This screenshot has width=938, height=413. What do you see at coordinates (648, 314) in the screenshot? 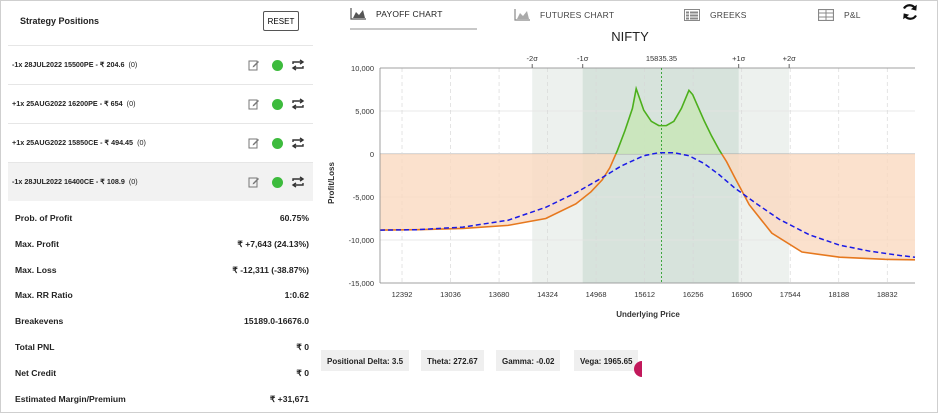
I see `x-axis-label: Underlying Price` at bounding box center [648, 314].